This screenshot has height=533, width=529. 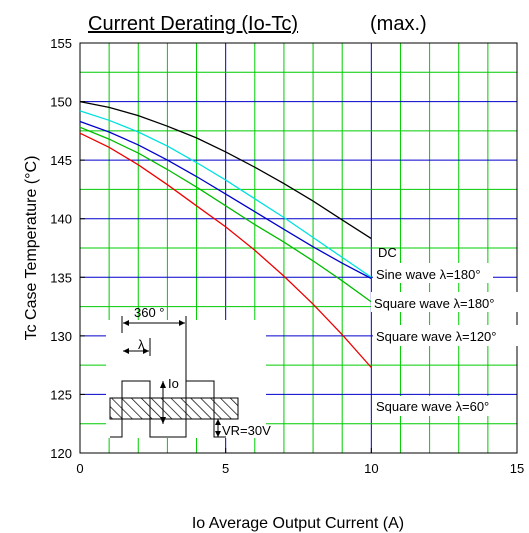 I want to click on series-label-square-60: Square wave λ=60°, so click(x=432, y=406).